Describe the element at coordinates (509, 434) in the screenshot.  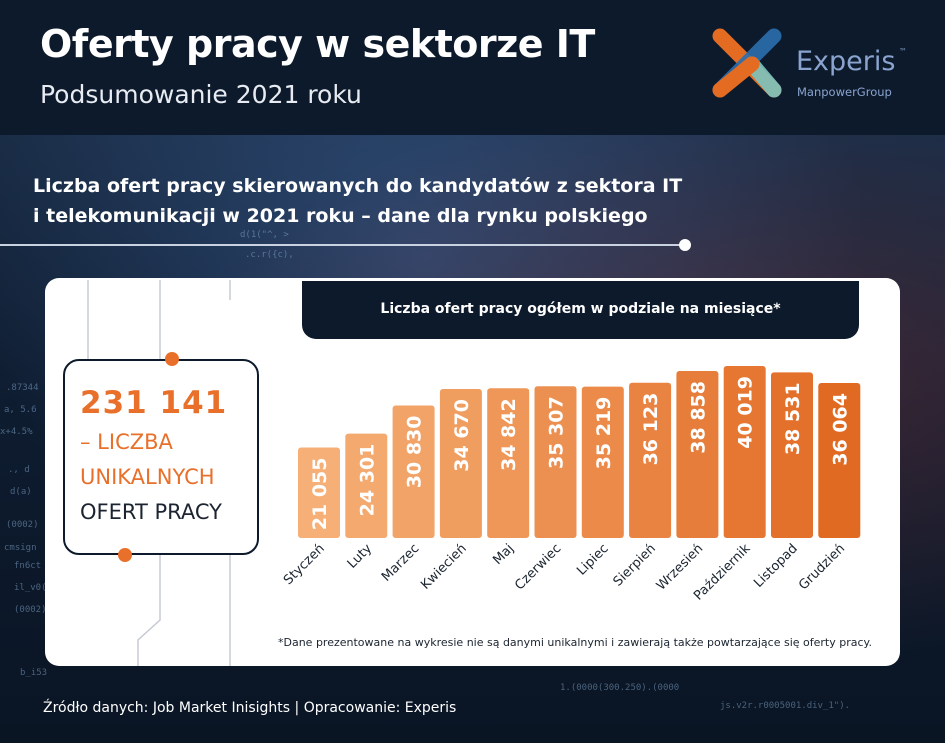
I see `bar-value-label-4: 34 842` at that location.